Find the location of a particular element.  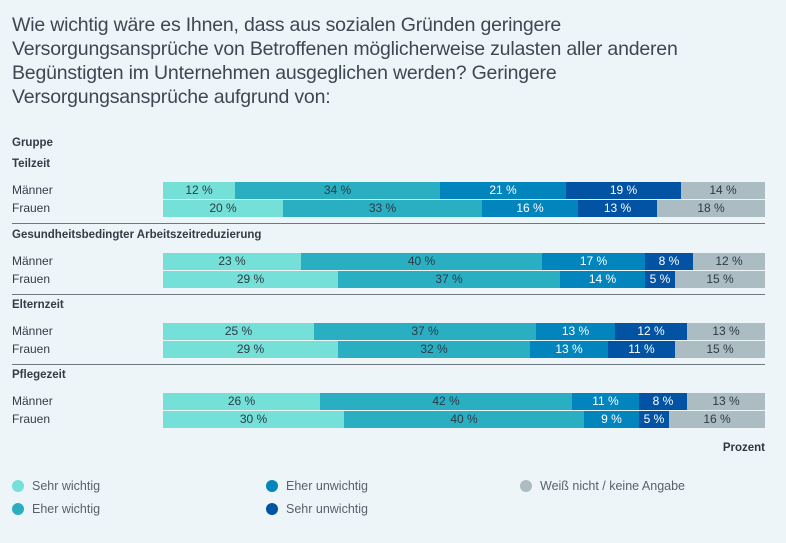

stacked-bar: 30 % 40 % 9 % 5 % 16 % is located at coordinates (464, 419).